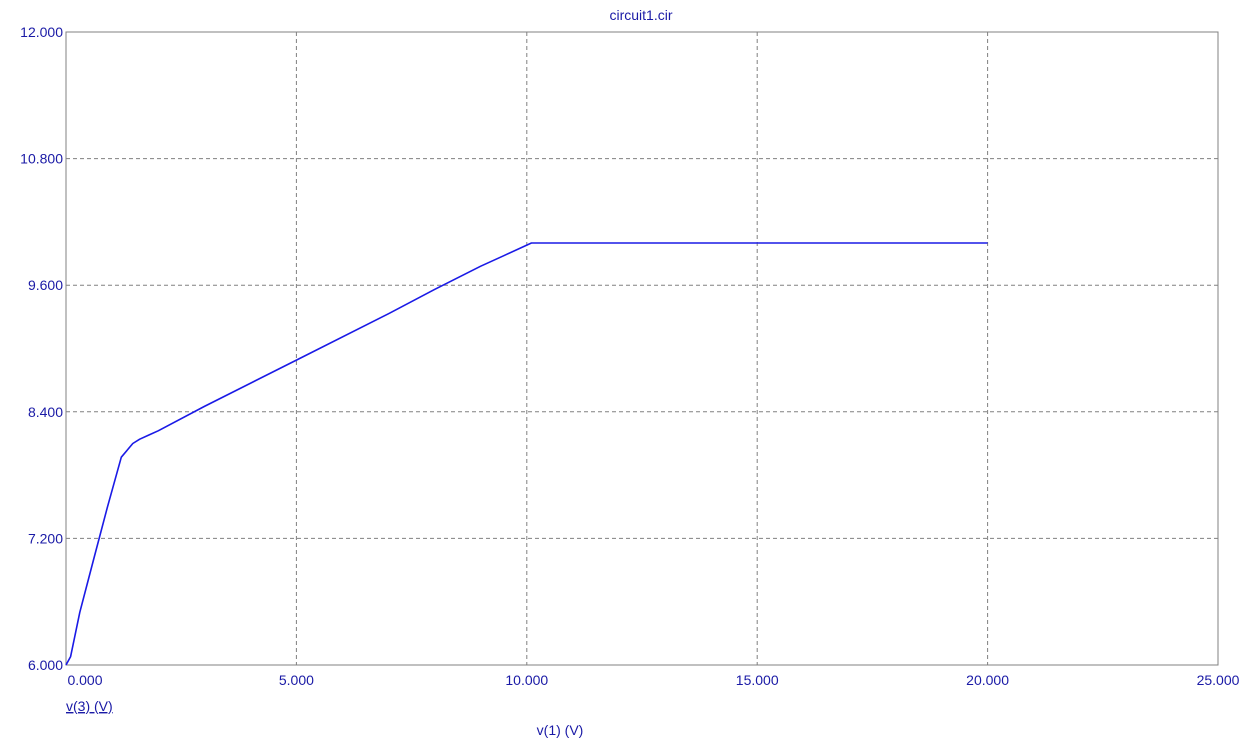 Image resolution: width=1252 pixels, height=744 pixels. I want to click on x-tick-label: 0.000, so click(84, 680).